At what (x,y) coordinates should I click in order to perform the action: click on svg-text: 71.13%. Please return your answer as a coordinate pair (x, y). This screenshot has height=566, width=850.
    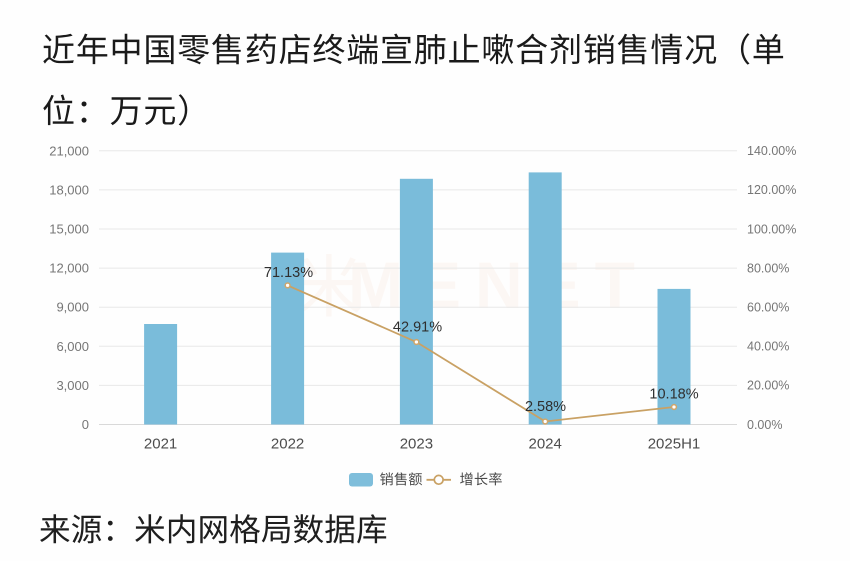
    Looking at the image, I should click on (288, 273).